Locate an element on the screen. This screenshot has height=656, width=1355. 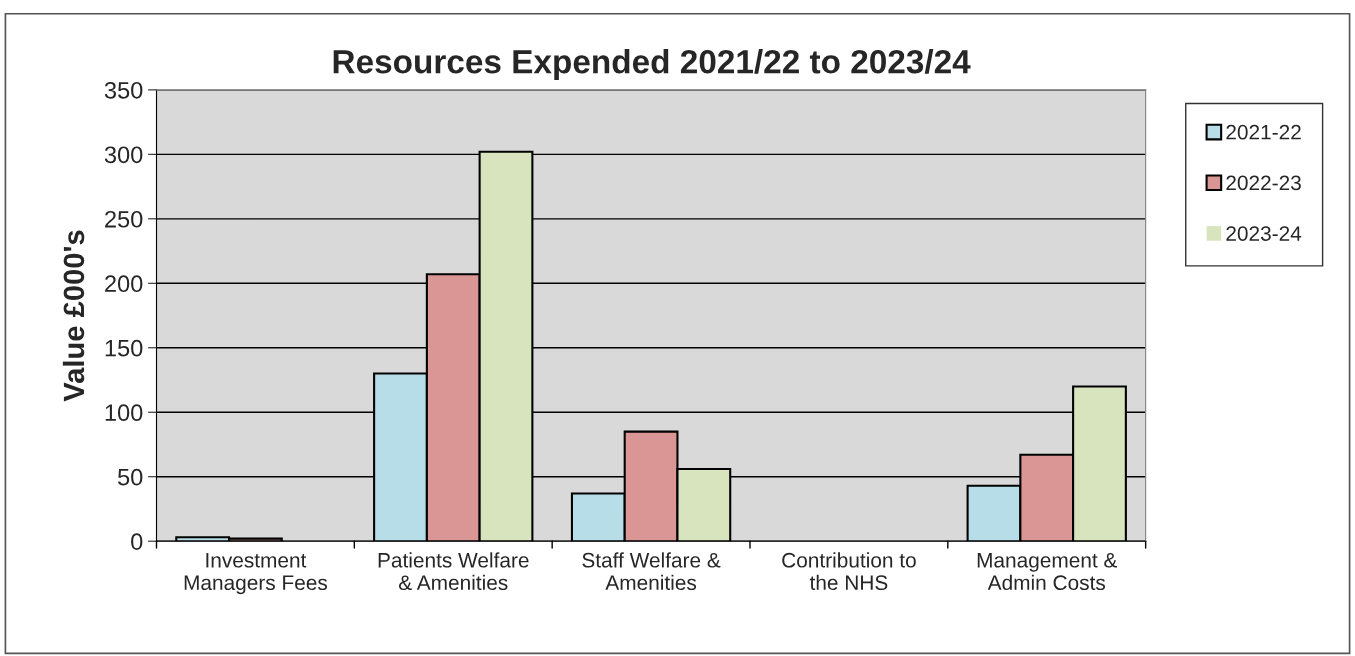
chart-title: Resources Expended 2021/22 to 2023/24 is located at coordinates (652, 65).